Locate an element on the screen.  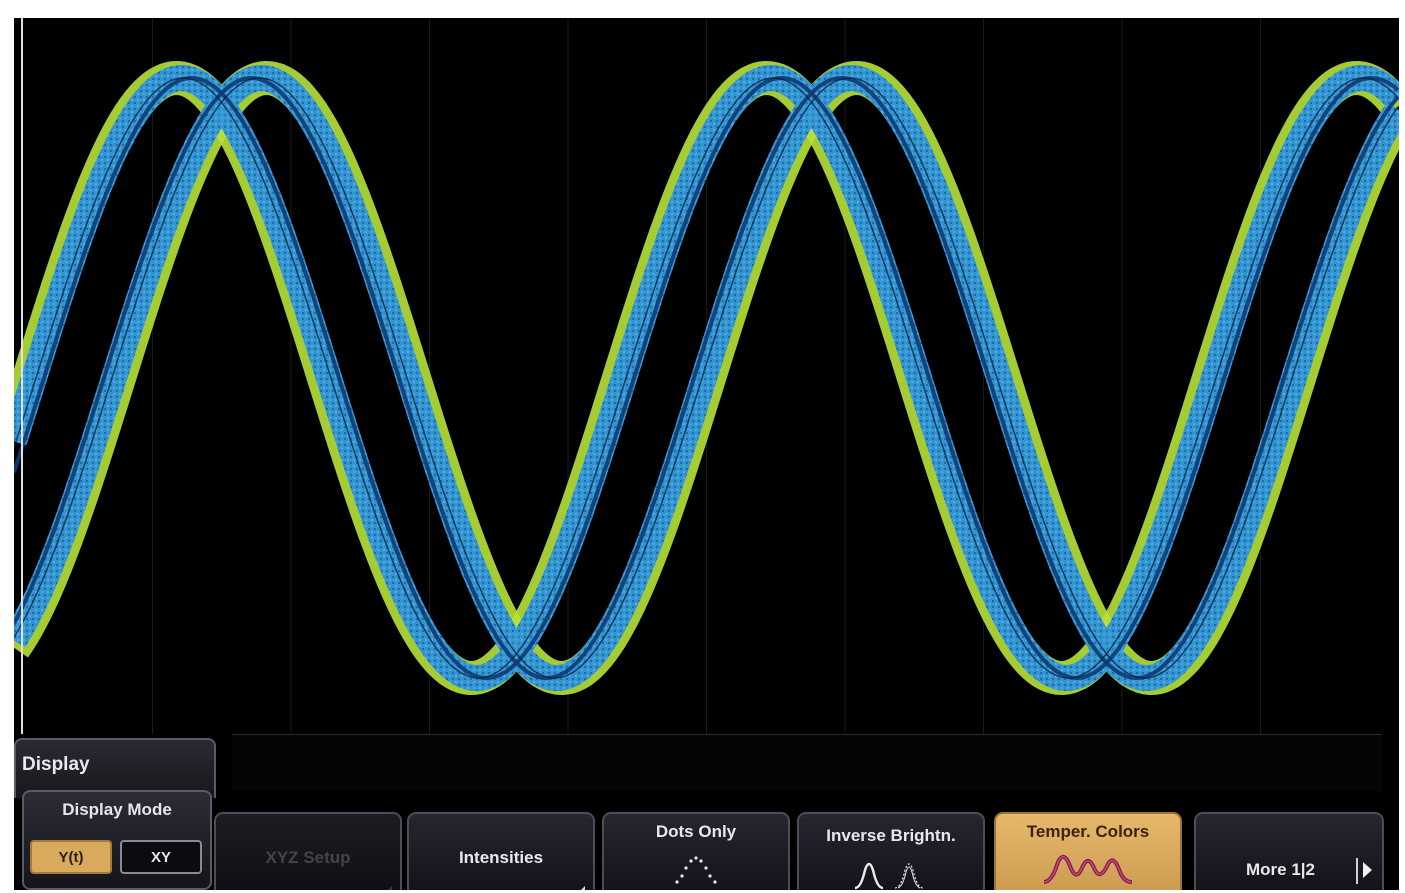
temper-colors-button: Temper. Colors is located at coordinates (1088, 851).